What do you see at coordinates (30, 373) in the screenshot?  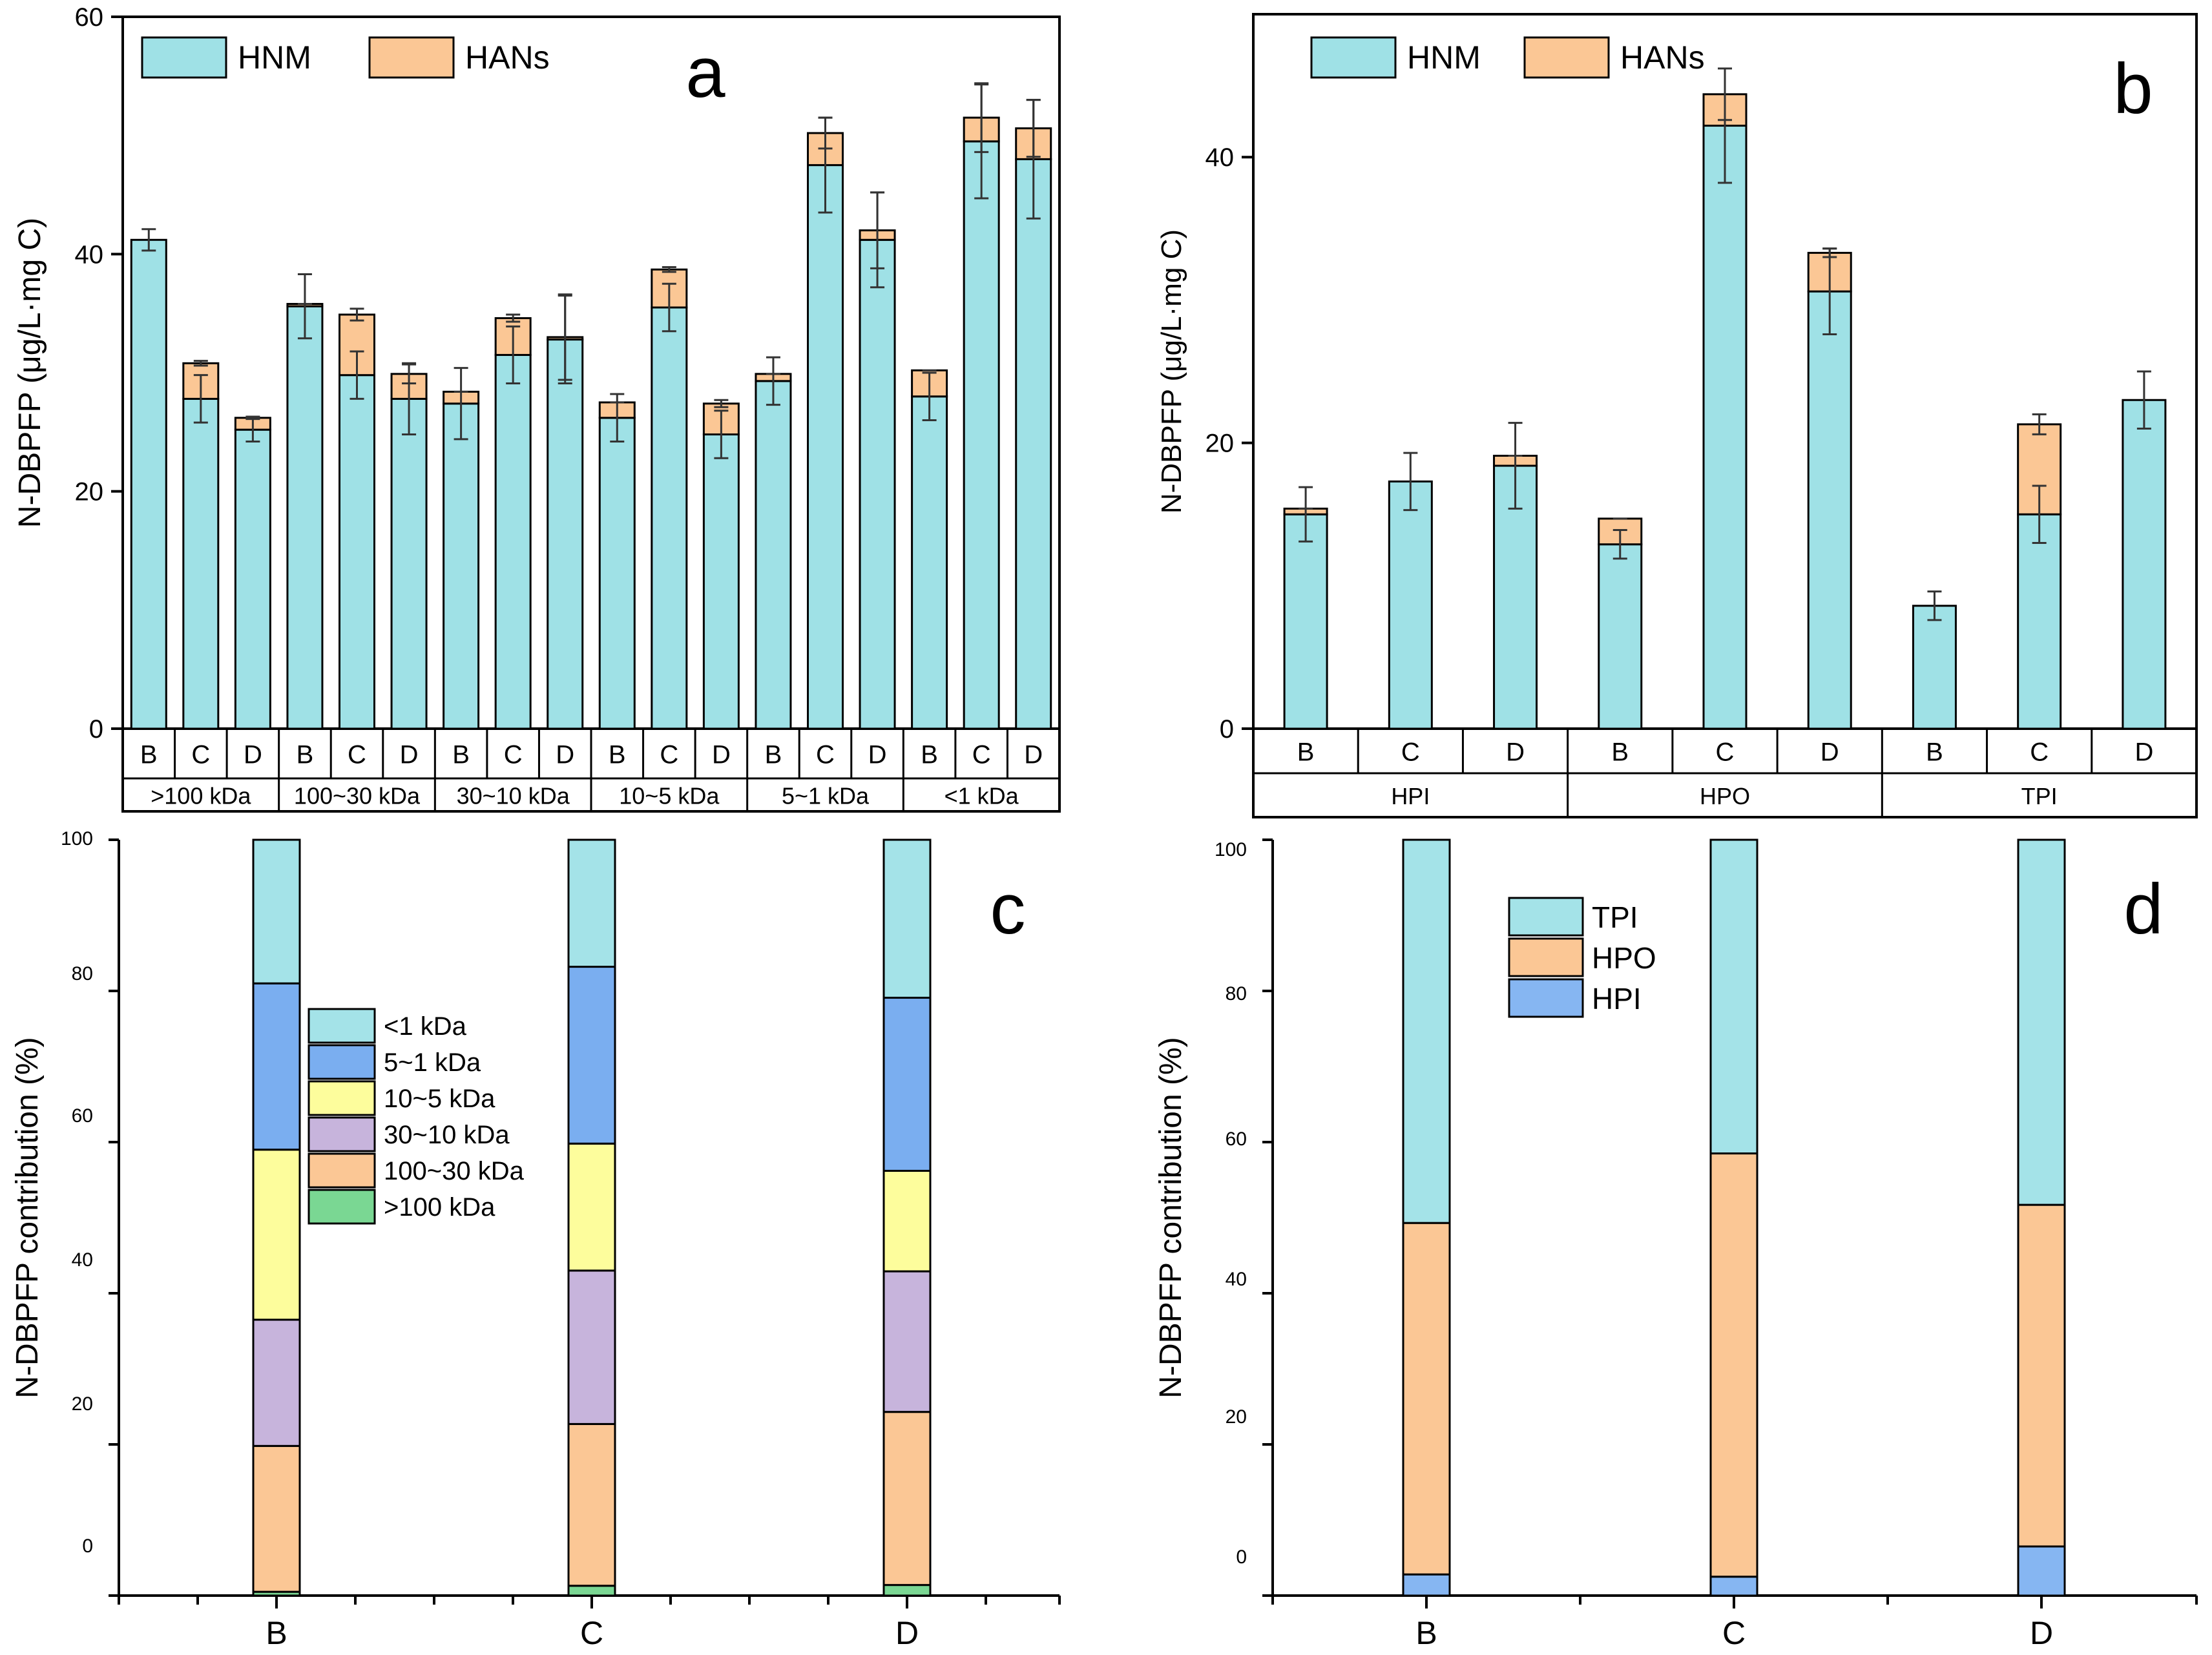 I see `y-axis-label: N-DBPFP (μg/L·mg C)` at bounding box center [30, 373].